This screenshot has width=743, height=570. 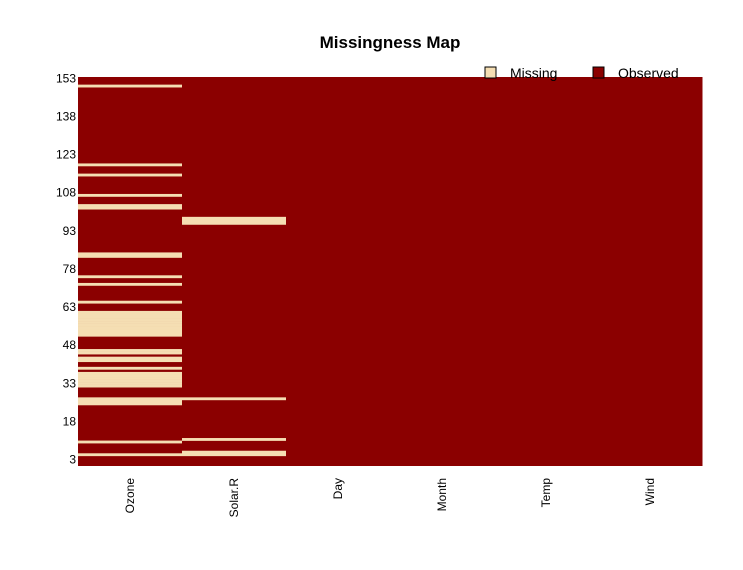 I want to click on y-tick-label: 153, so click(x=66, y=78).